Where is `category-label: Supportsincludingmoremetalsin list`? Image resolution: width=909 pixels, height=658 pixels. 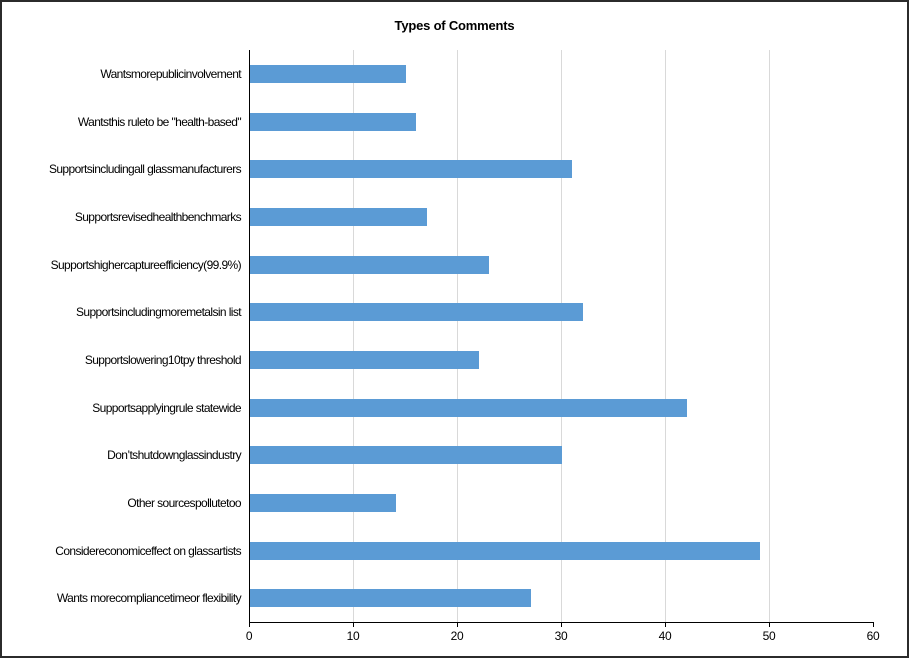
category-label: Supportsincludingmoremetalsin list is located at coordinates (158, 312).